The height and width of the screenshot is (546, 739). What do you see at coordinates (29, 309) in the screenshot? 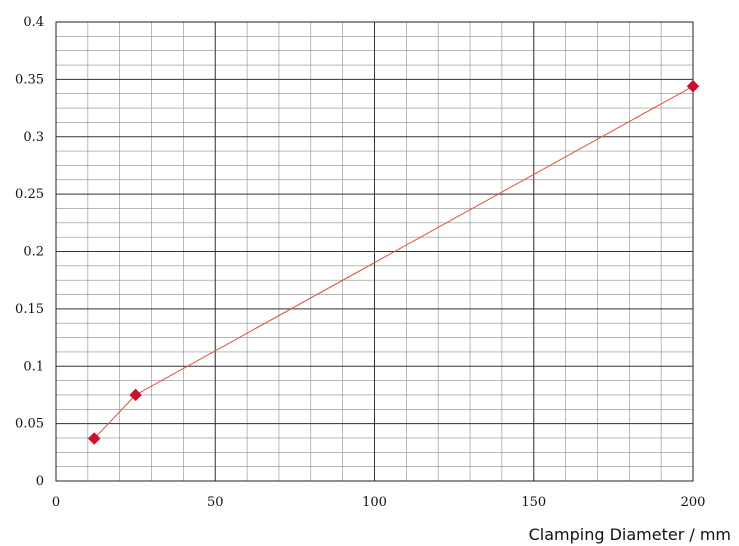
I see `y-tick-label: 0.15` at bounding box center [29, 309].